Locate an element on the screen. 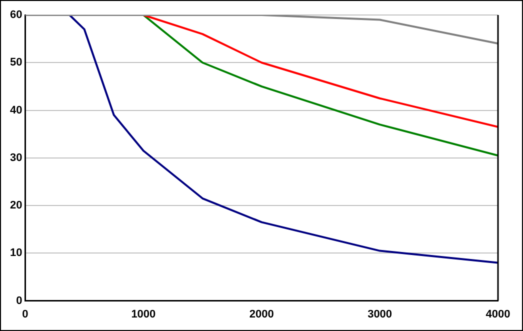 This screenshot has height=331, width=523. x-tick-label: 2000 is located at coordinates (261, 314).